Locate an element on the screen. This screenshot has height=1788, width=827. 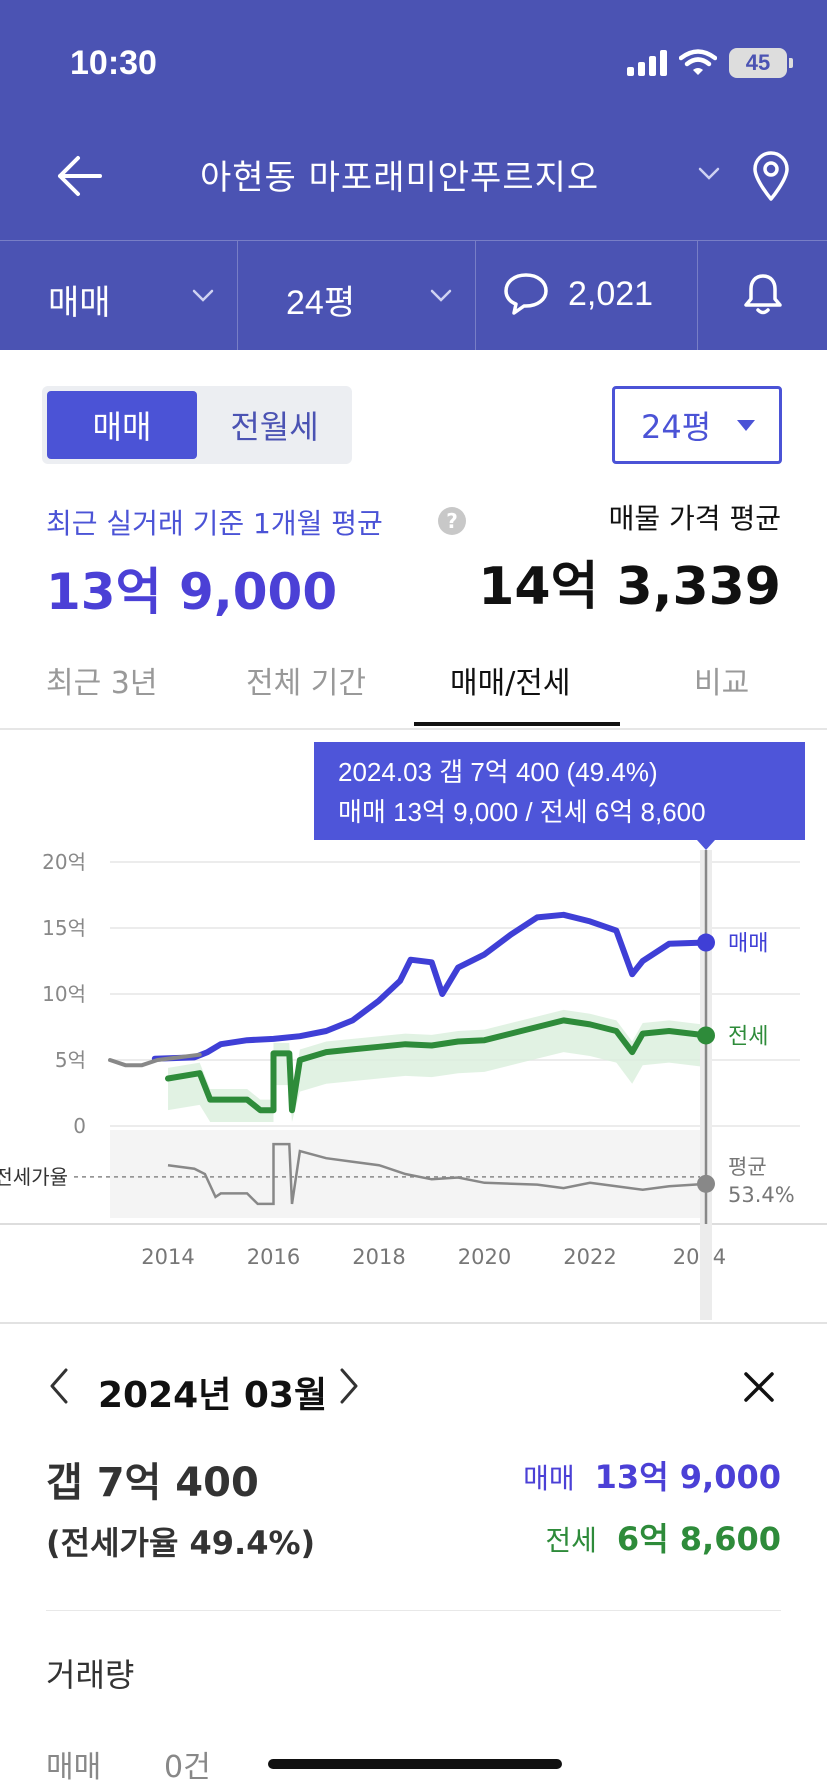
volume-sale-value: 0건 is located at coordinates (187, 1767).